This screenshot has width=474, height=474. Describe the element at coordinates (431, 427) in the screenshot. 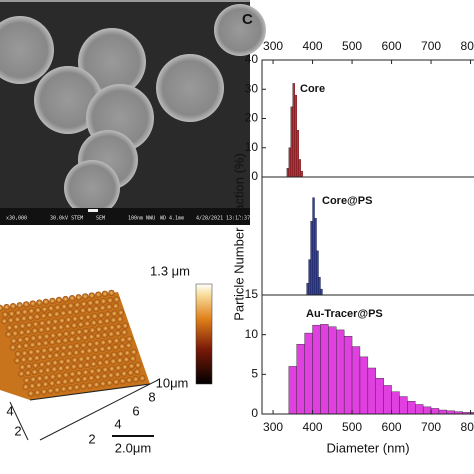

I see `x-tick-label: 700` at that location.